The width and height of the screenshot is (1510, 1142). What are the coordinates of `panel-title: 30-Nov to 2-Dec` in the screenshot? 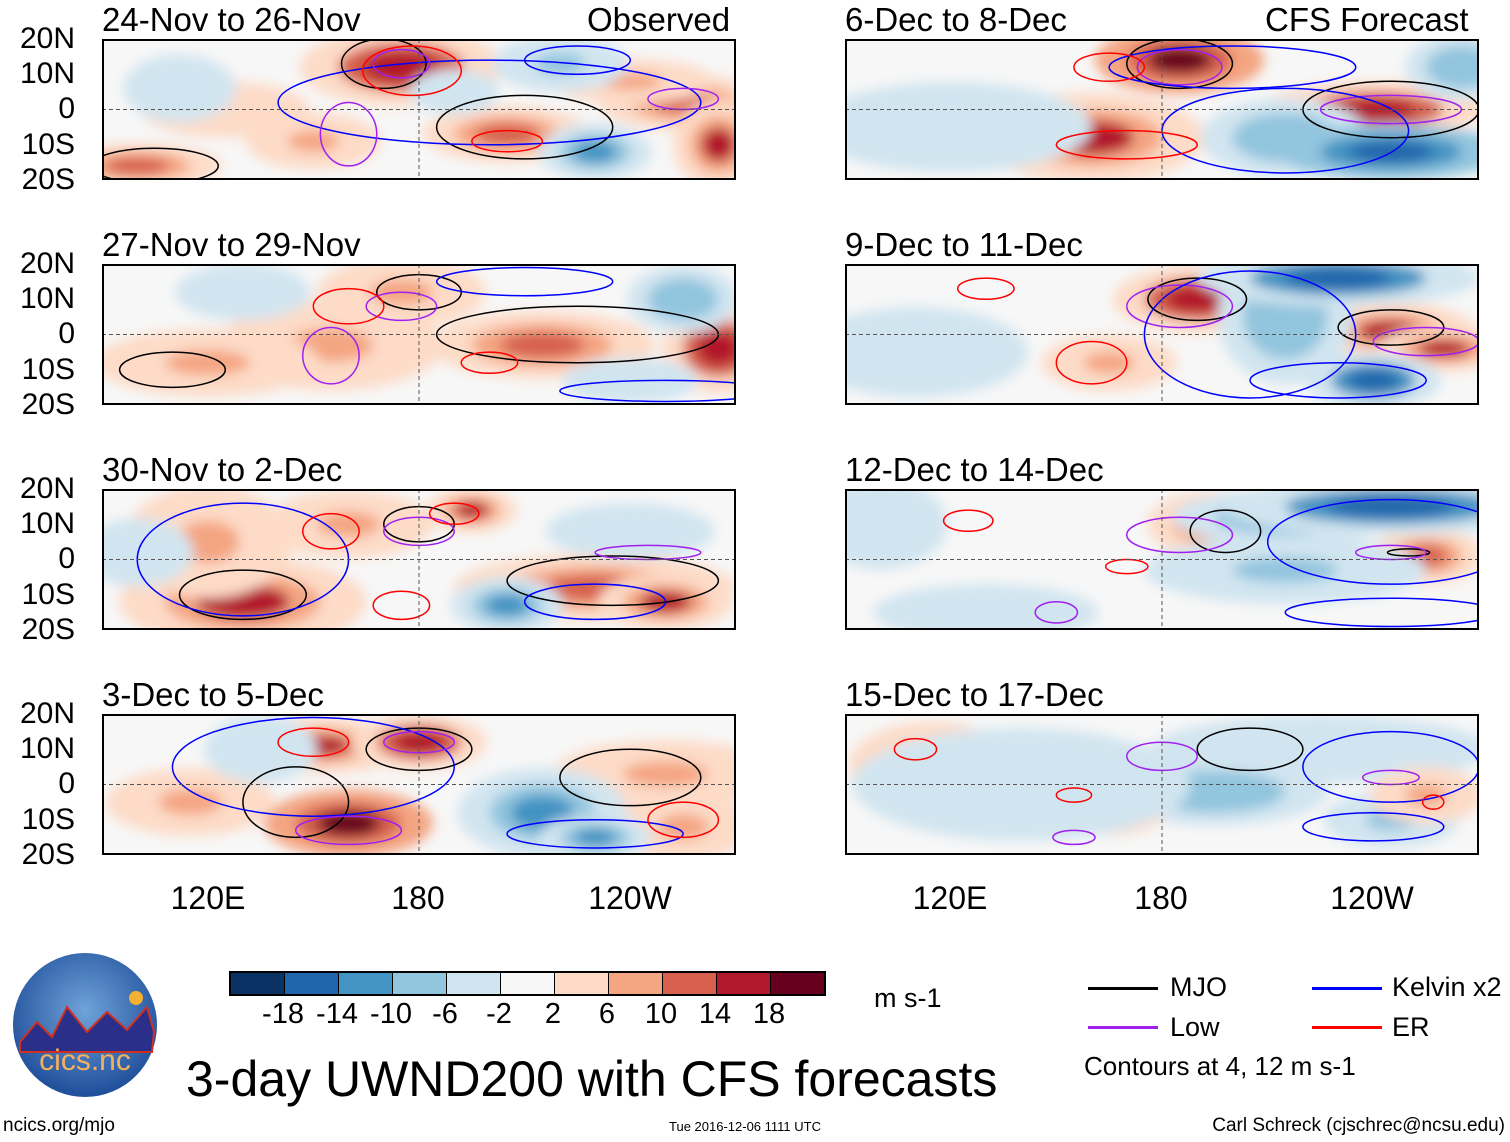 It's located at (222, 469).